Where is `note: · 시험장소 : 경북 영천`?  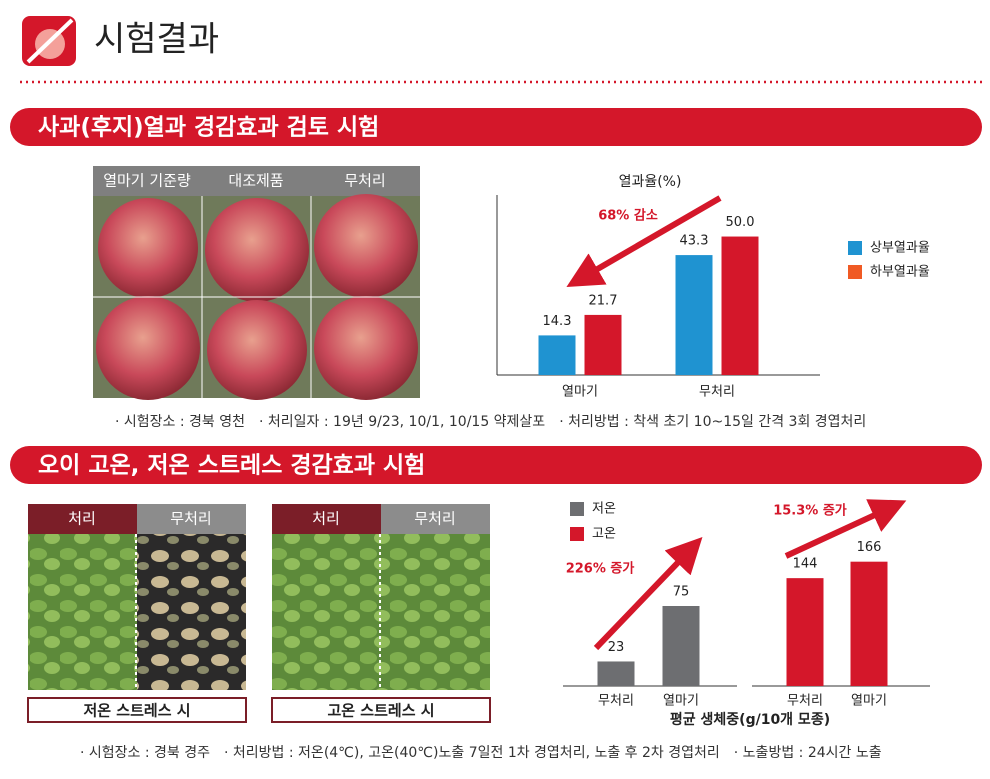 note: · 시험장소 : 경북 영천 is located at coordinates (180, 422).